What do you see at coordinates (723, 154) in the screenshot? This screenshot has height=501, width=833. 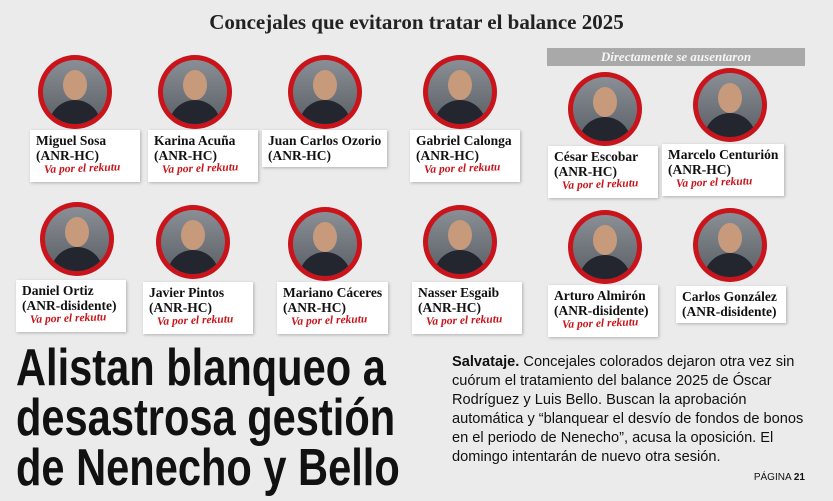 I see `person-name: Marcelo Centurión` at bounding box center [723, 154].